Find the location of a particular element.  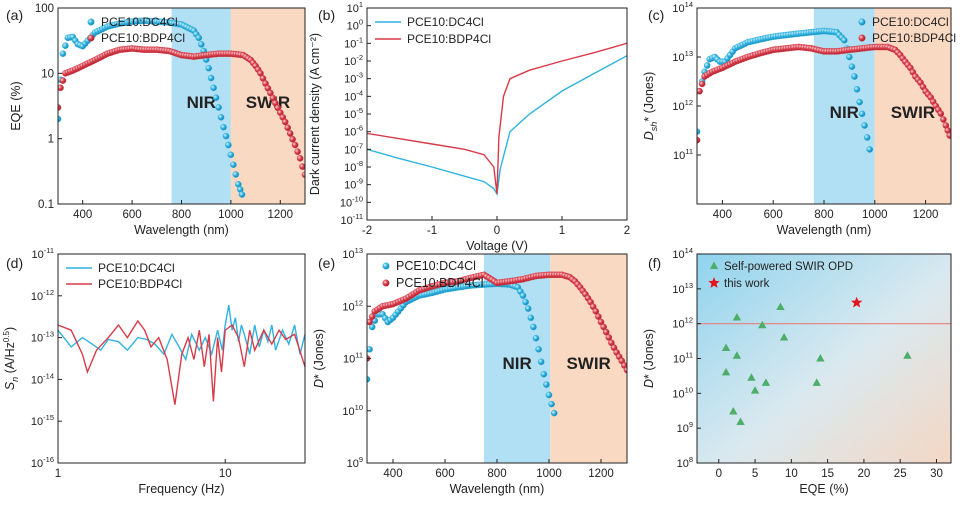

y-tick-label: 1 is located at coordinates (51, 140).